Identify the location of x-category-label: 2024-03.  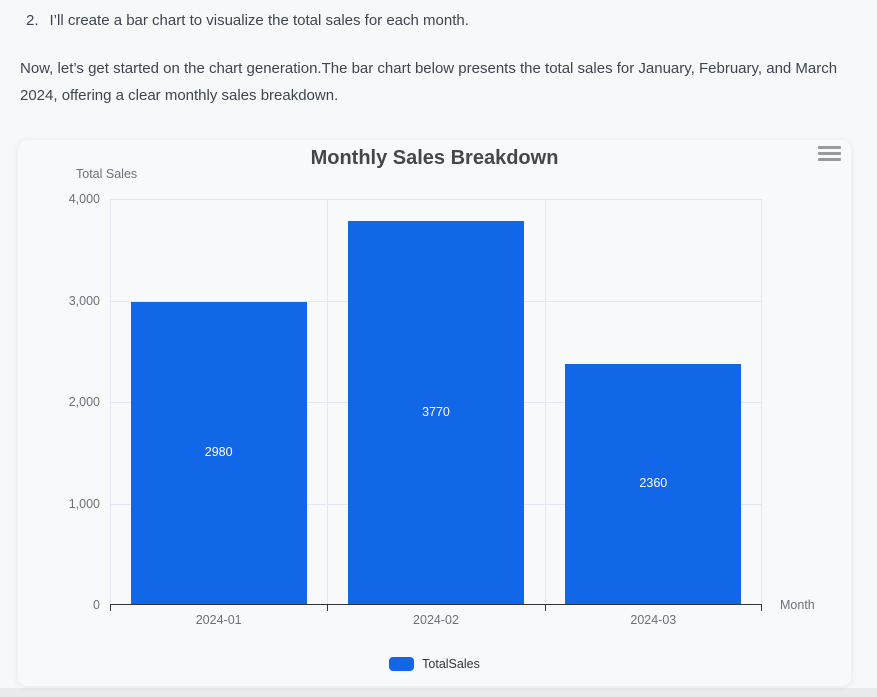
(653, 620).